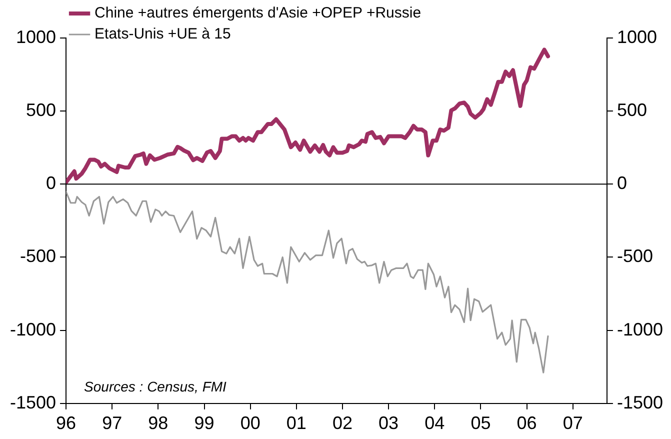  Describe the element at coordinates (621, 183) in the screenshot. I see `y2-tick-label: 0` at that location.